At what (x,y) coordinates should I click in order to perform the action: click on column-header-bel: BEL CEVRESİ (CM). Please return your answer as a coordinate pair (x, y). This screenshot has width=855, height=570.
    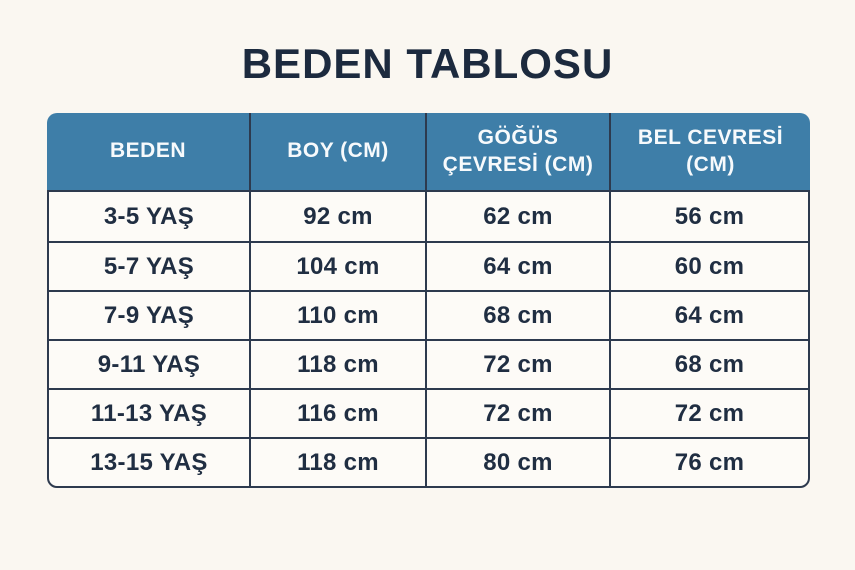
    Looking at the image, I should click on (709, 151).